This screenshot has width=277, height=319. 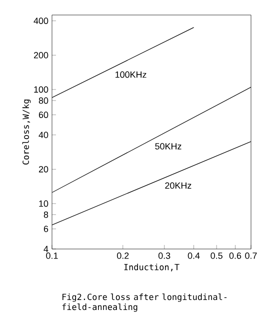 What do you see at coordinates (52, 255) in the screenshot?
I see `x-tick-label: 0.1` at bounding box center [52, 255].